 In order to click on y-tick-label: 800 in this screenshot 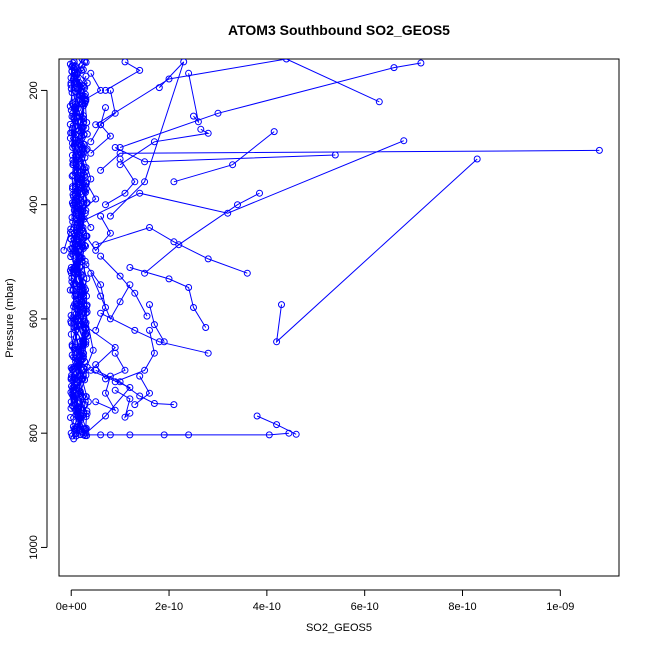, I will do `click(34, 433)`.